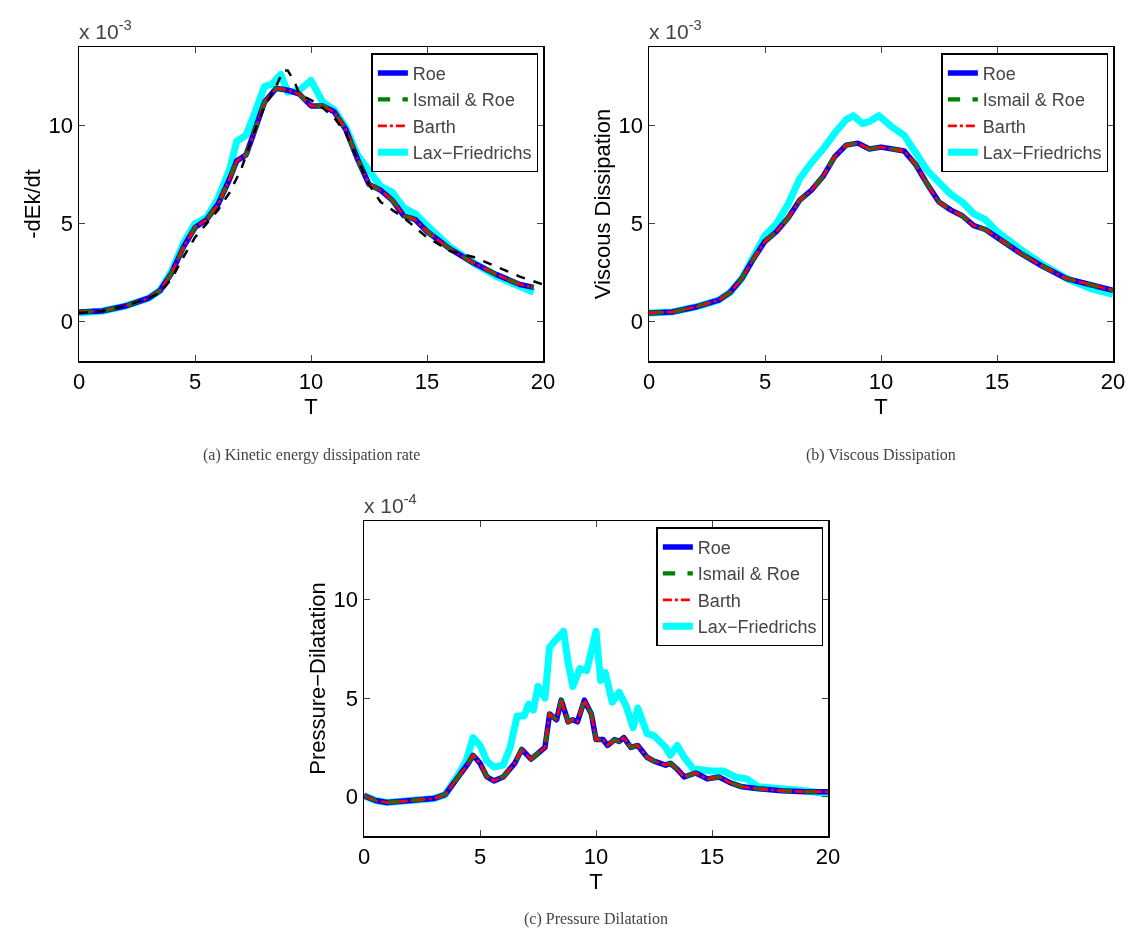 The height and width of the screenshot is (938, 1130). I want to click on text: (a) Kinetic energy dissipation rate, so click(312, 455).